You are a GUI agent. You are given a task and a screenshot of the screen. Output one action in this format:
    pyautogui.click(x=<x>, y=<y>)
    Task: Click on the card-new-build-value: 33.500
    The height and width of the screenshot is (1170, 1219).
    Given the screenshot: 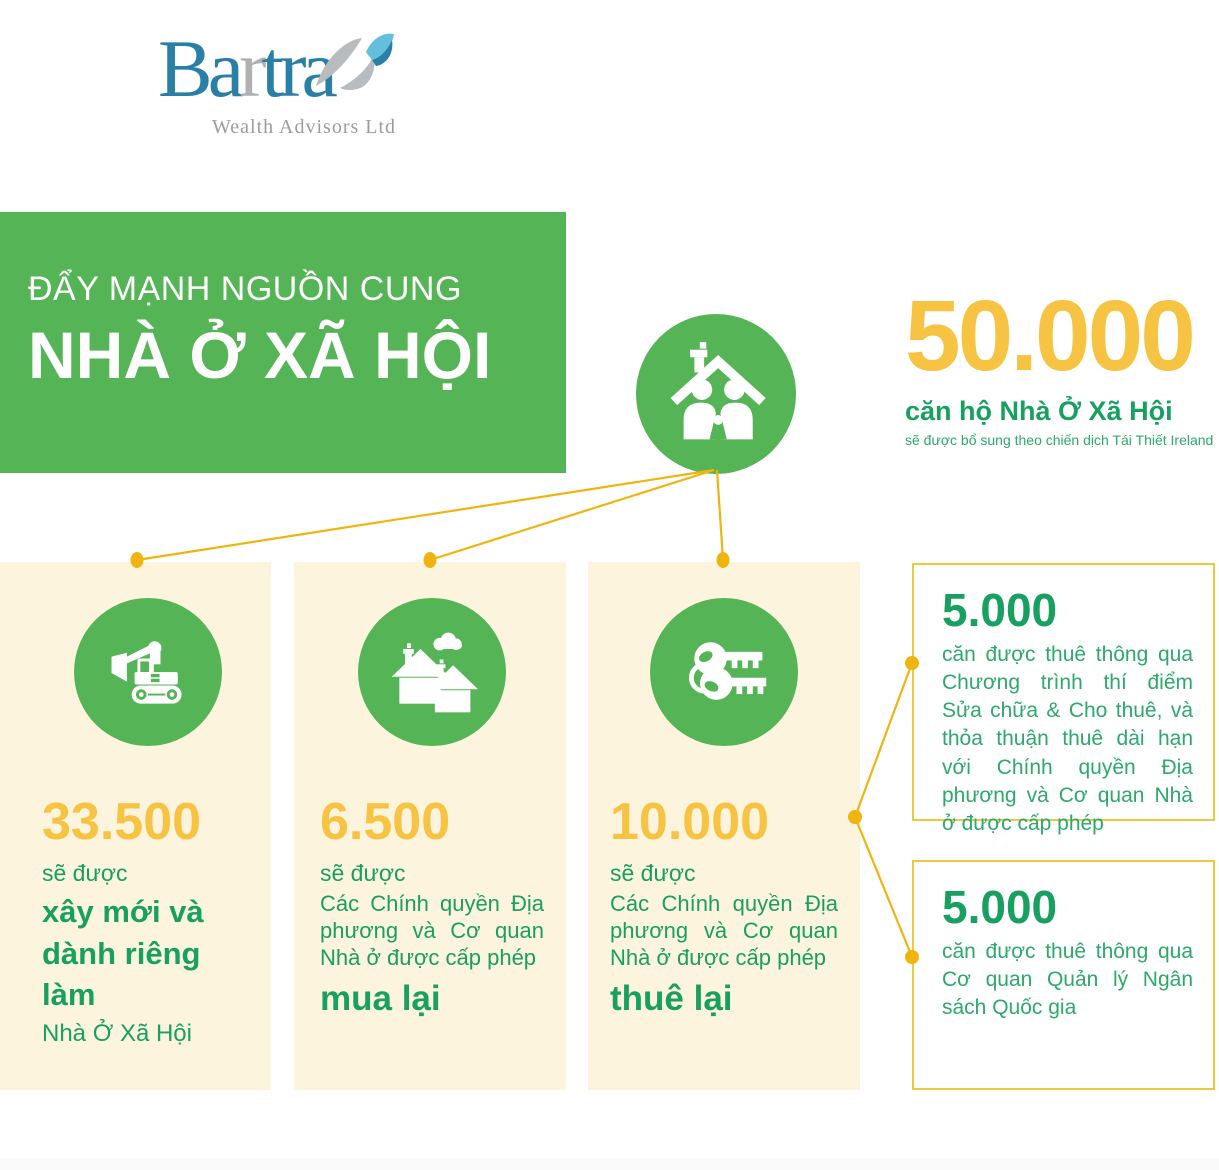 What is the action you would take?
    pyautogui.click(x=122, y=822)
    